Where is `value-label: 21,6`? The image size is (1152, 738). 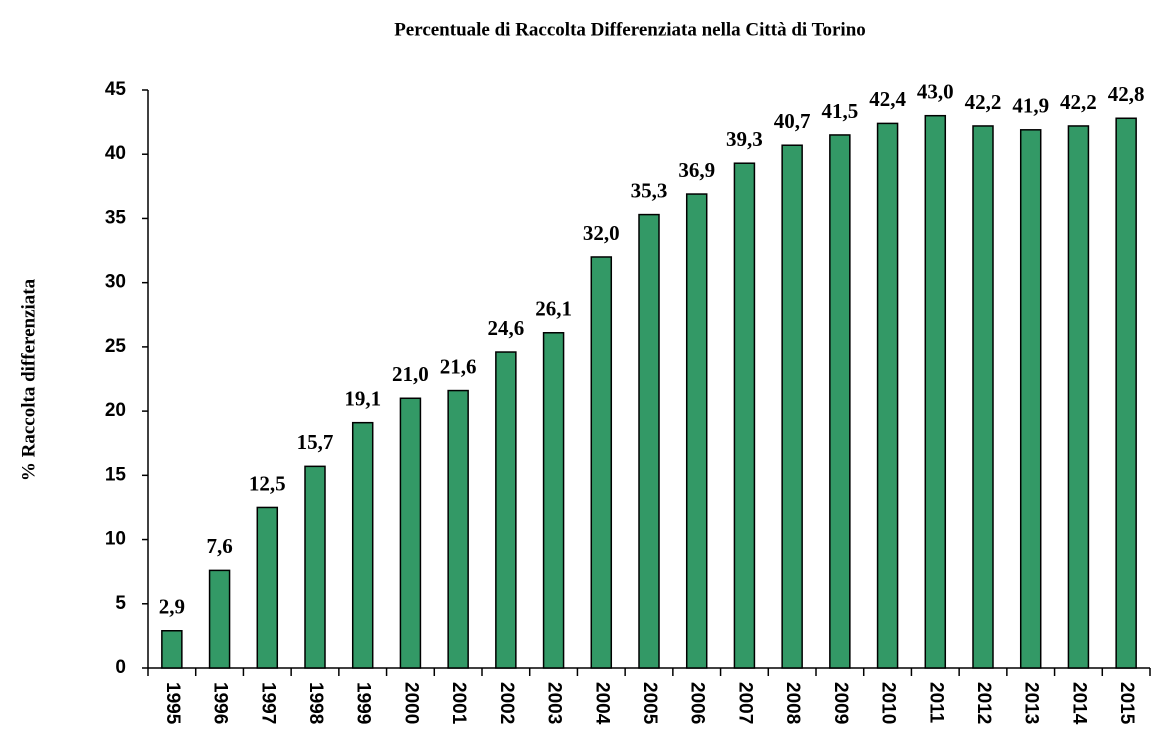 value-label: 21,6 is located at coordinates (458, 366).